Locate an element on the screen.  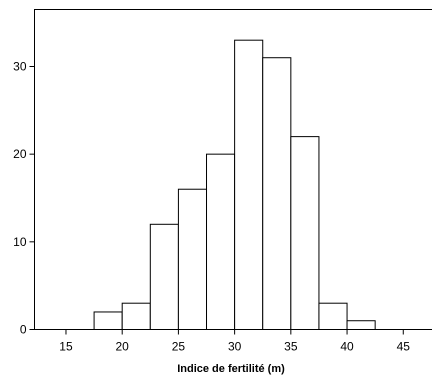
x-axis: 15 20 25 30 35 40 45 is located at coordinates (235, 341).